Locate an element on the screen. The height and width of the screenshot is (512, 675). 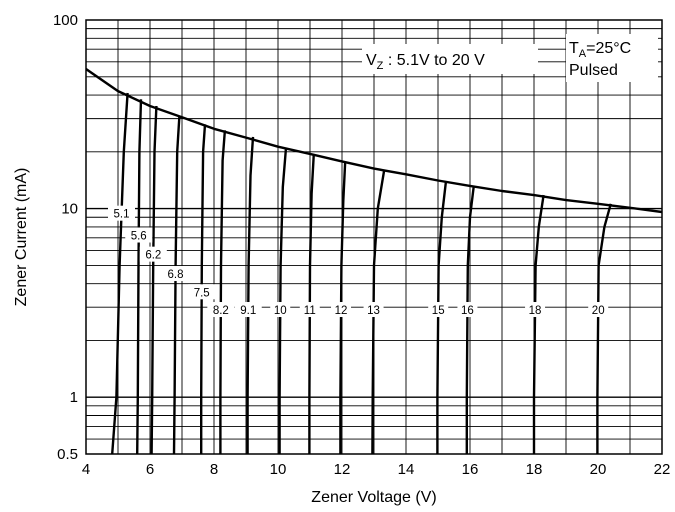
x-tick-label: 8 is located at coordinates (214, 469).